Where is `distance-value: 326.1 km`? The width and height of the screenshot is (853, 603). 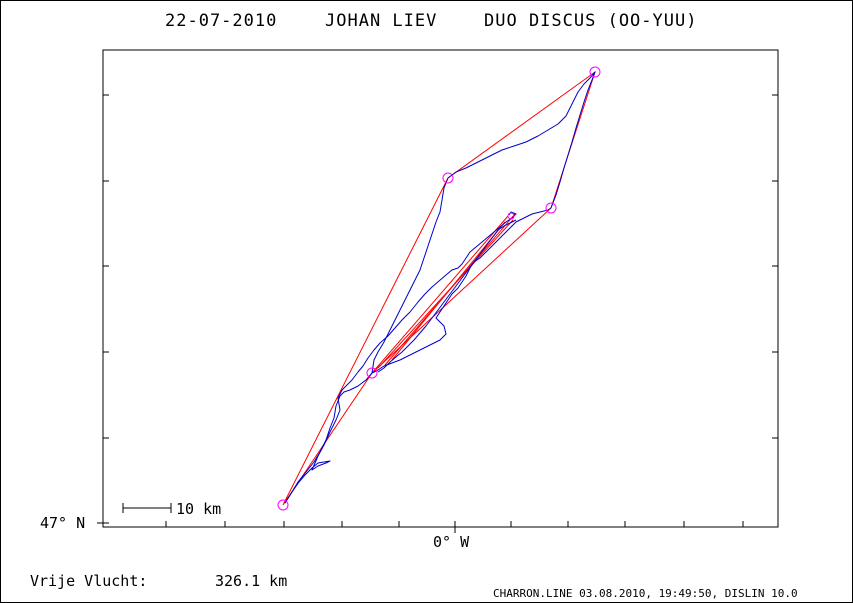 distance-value: 326.1 km is located at coordinates (251, 581).